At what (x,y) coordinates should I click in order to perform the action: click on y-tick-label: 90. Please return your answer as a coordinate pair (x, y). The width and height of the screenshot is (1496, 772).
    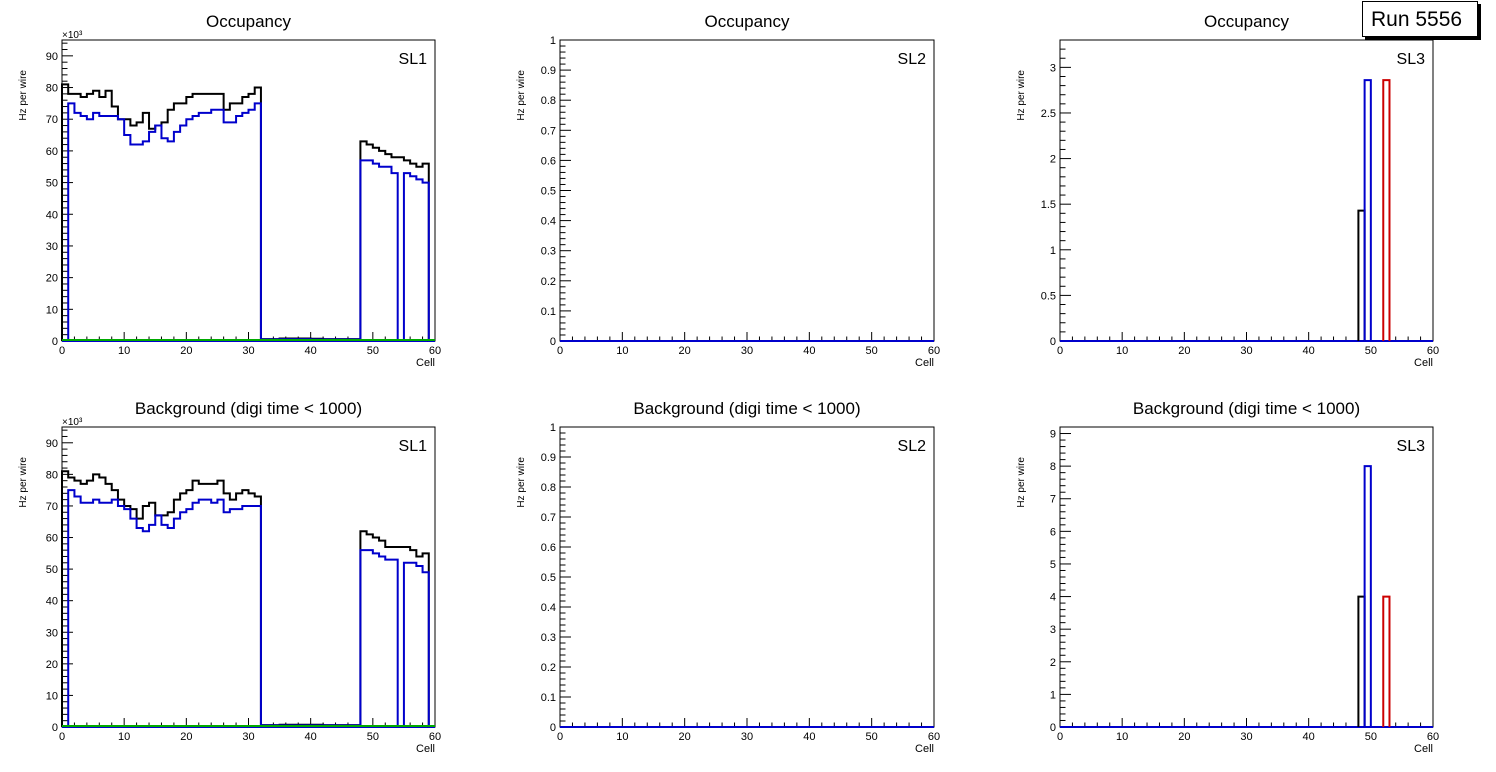
    Looking at the image, I should click on (52, 444).